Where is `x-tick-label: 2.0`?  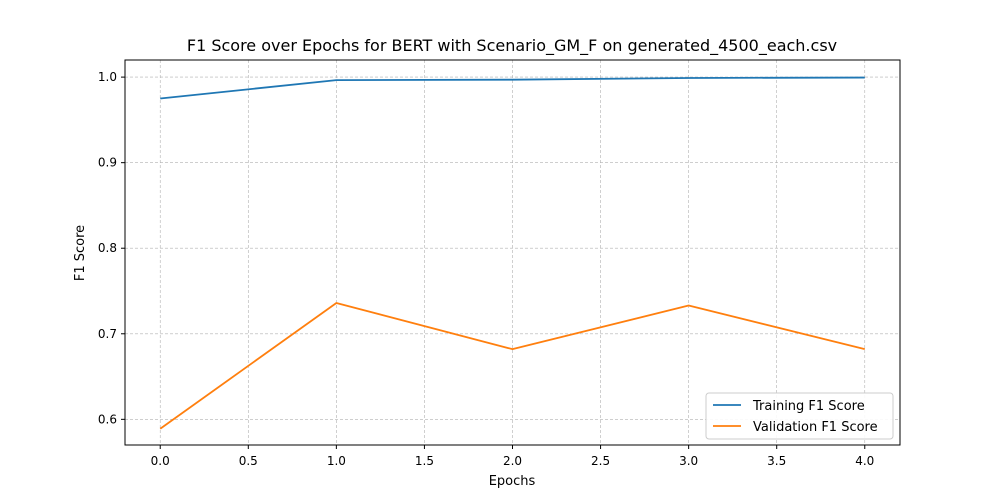
x-tick-label: 2.0 is located at coordinates (512, 461).